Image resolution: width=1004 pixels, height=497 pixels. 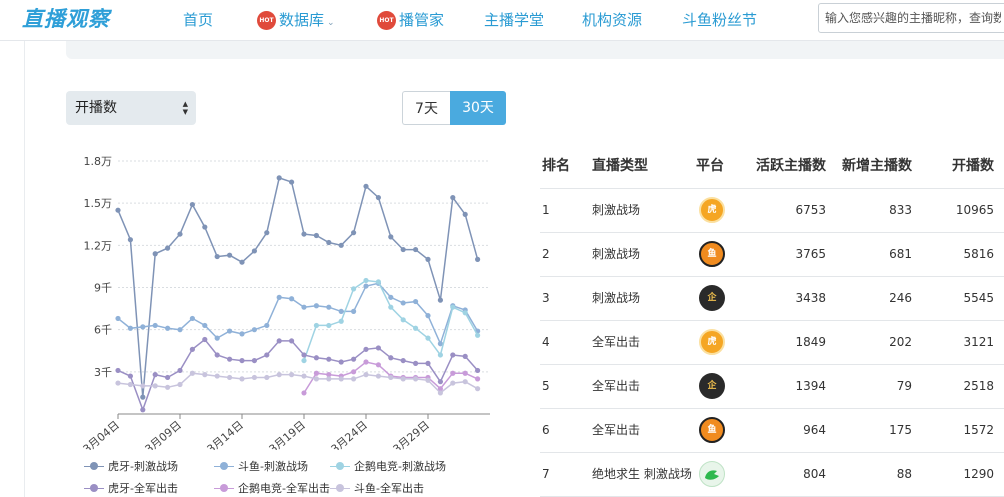 What do you see at coordinates (284, 488) in the screenshot?
I see `legend-label: 企鹅电竞-全军出击` at bounding box center [284, 488].